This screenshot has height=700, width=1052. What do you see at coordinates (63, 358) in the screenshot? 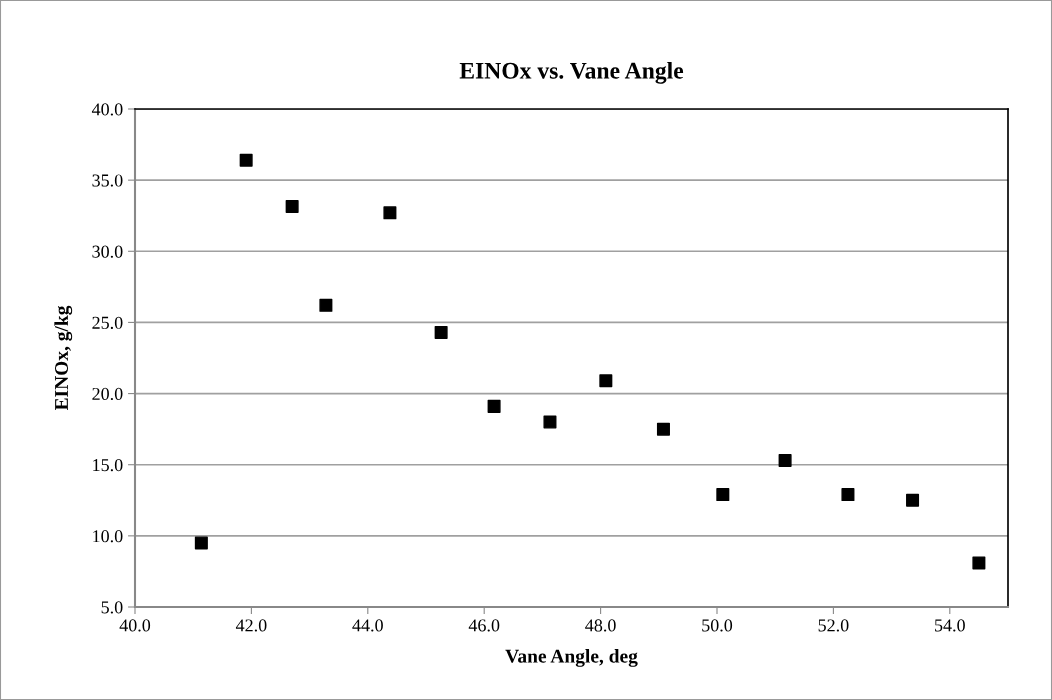
I see `y-axis-title: EINOx, g/kg` at bounding box center [63, 358].